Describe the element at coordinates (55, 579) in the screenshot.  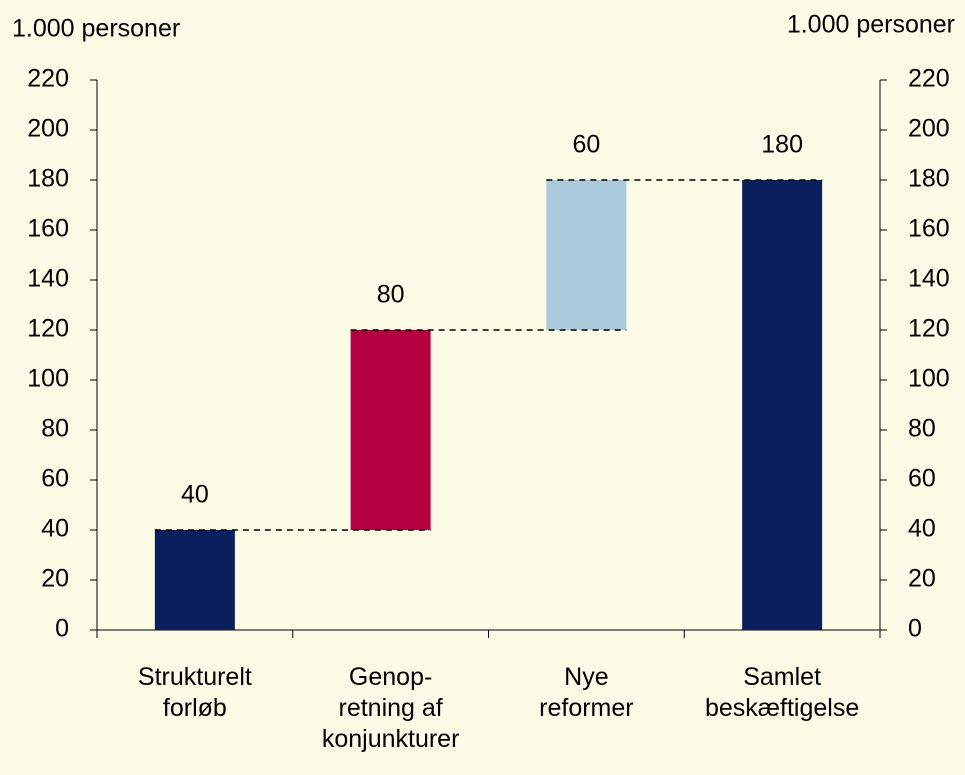
I see `y-tick-label: 20` at that location.